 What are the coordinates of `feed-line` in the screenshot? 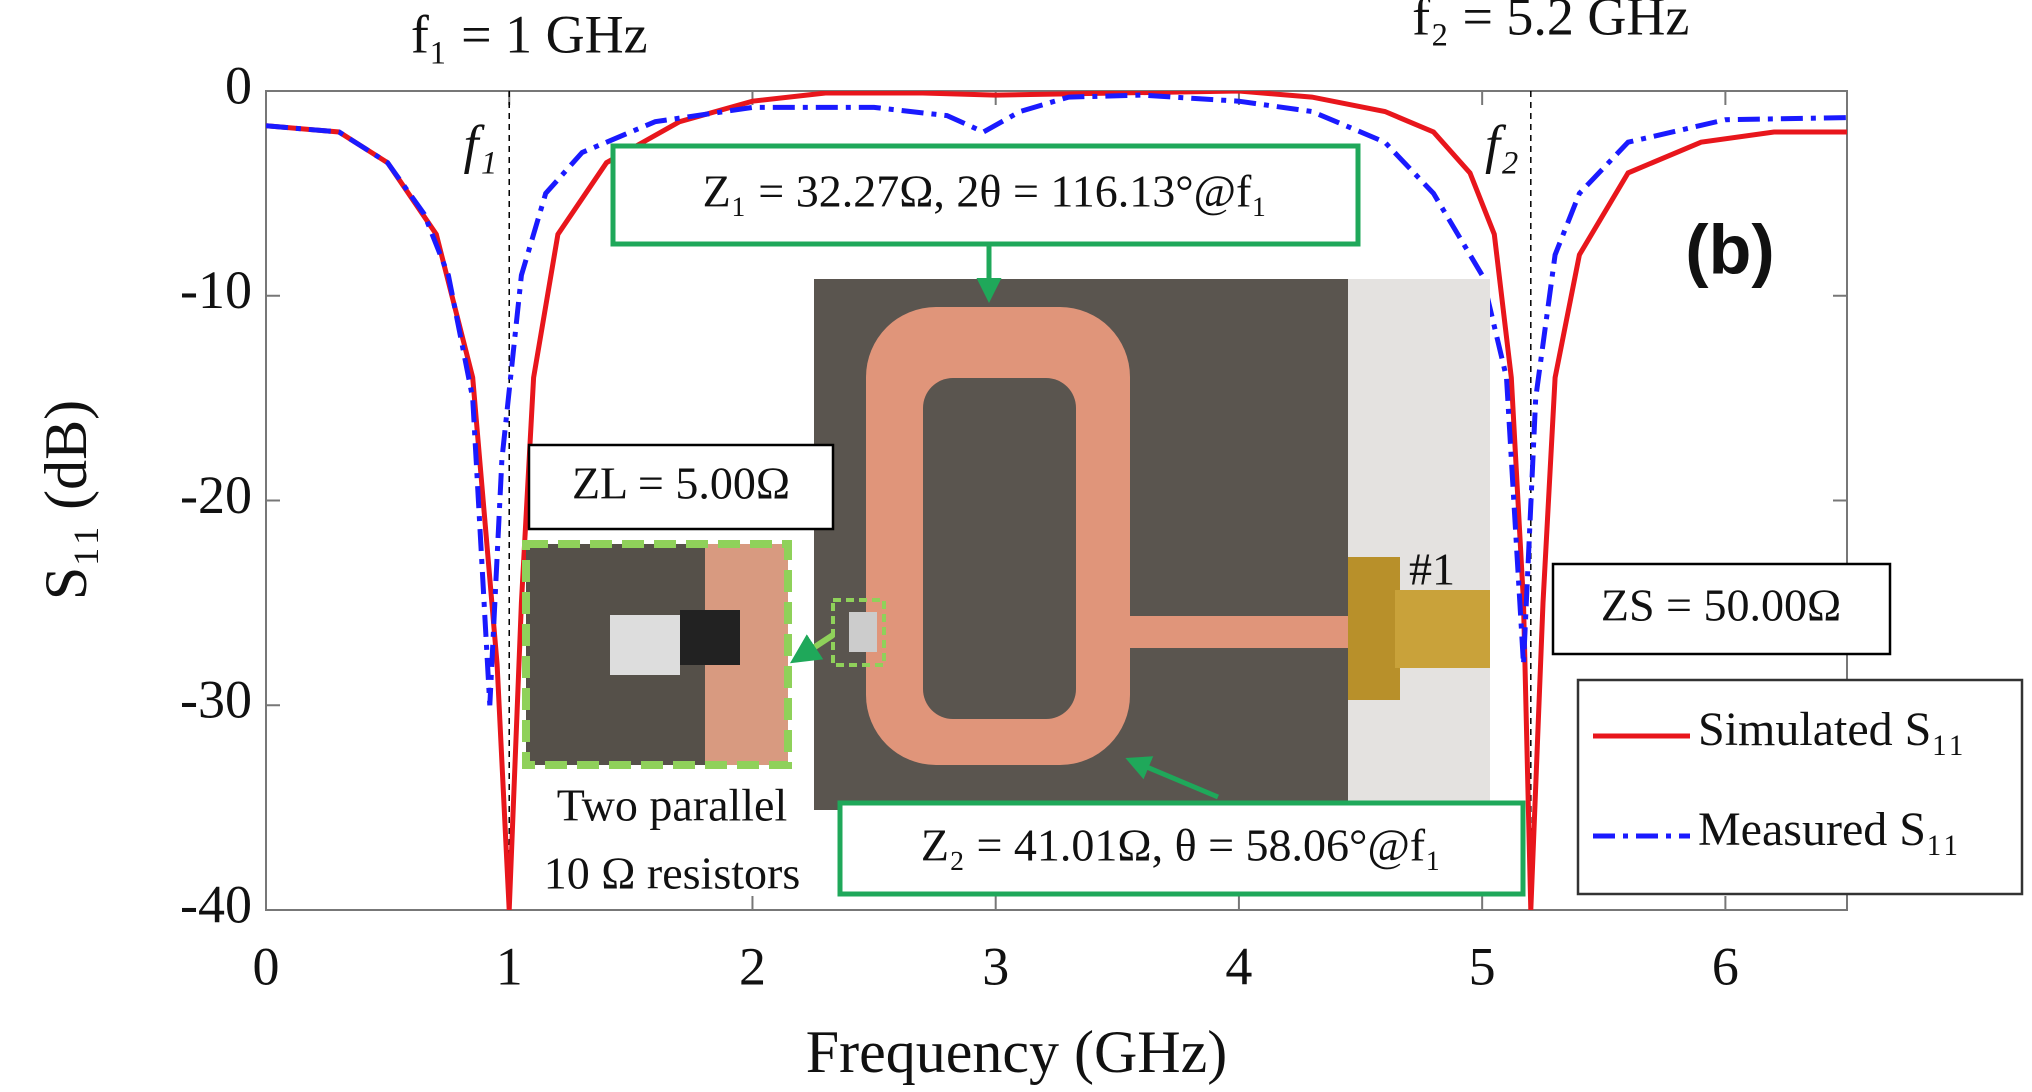 It's located at (1237, 632).